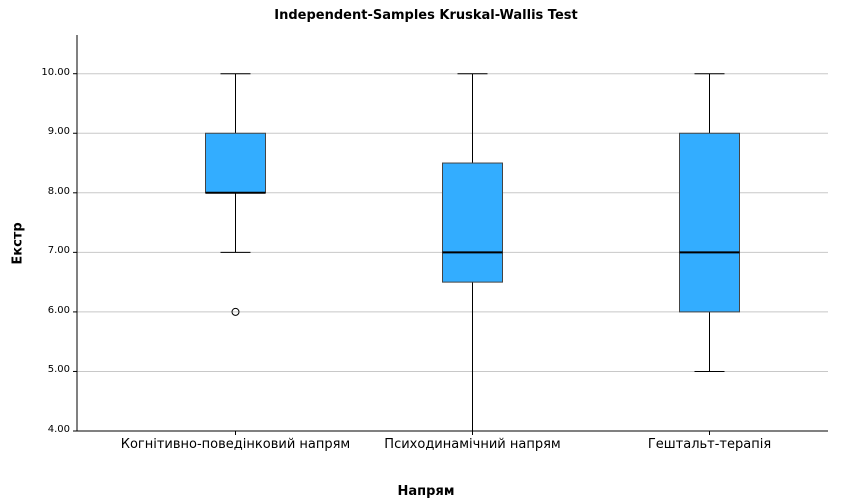 The height and width of the screenshot is (502, 852). I want to click on y-tick-label: 4.00, so click(58, 429).